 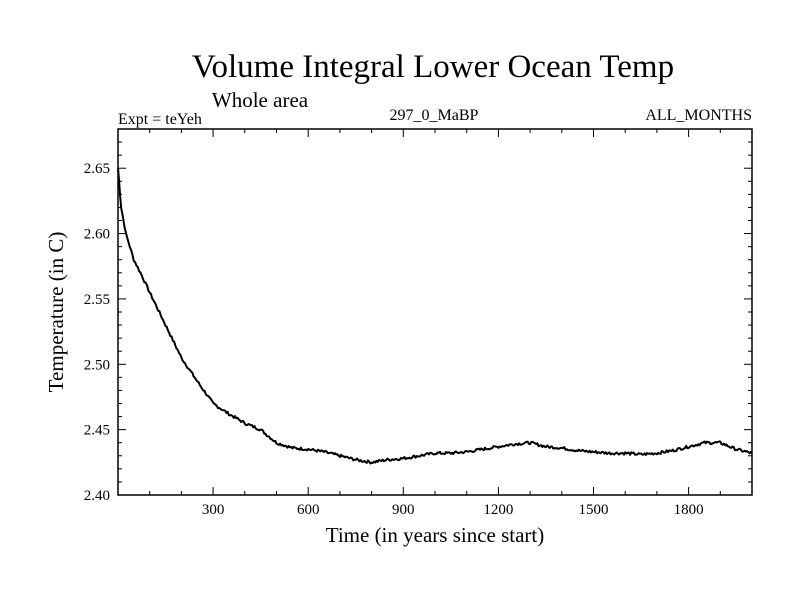 I want to click on y-tick-label: 2.55, so click(x=97, y=300).